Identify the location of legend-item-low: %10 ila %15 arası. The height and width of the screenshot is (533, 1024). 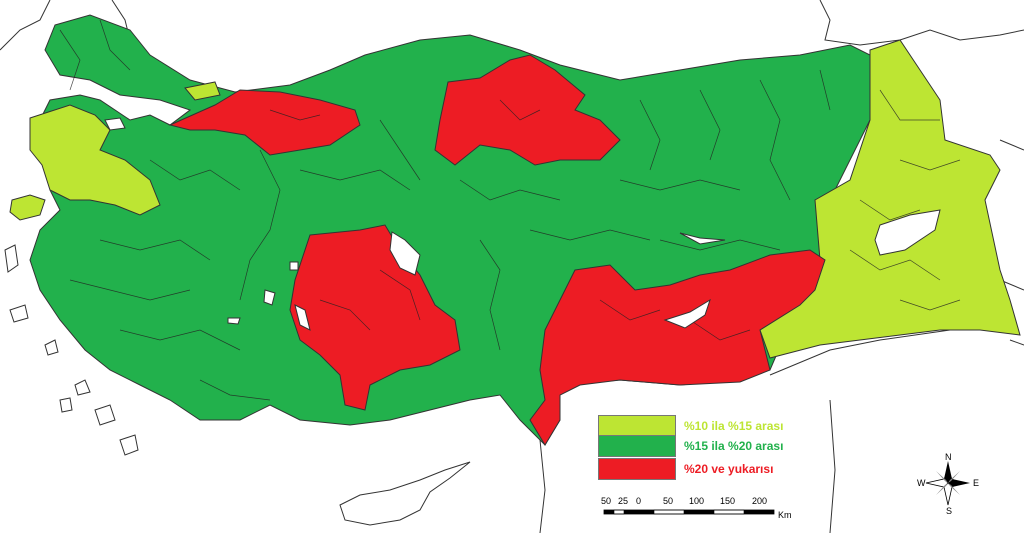
(690, 426).